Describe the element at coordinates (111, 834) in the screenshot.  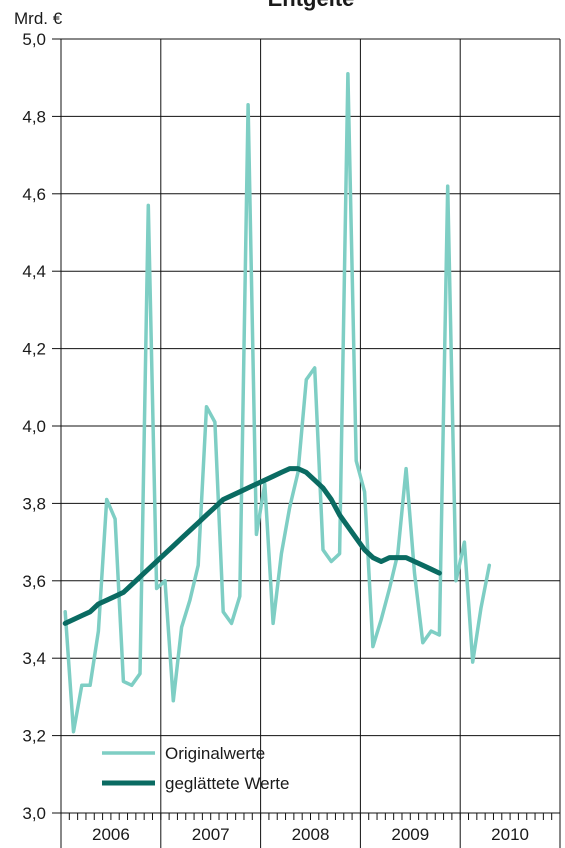
I see `x-year-label: 2006` at that location.